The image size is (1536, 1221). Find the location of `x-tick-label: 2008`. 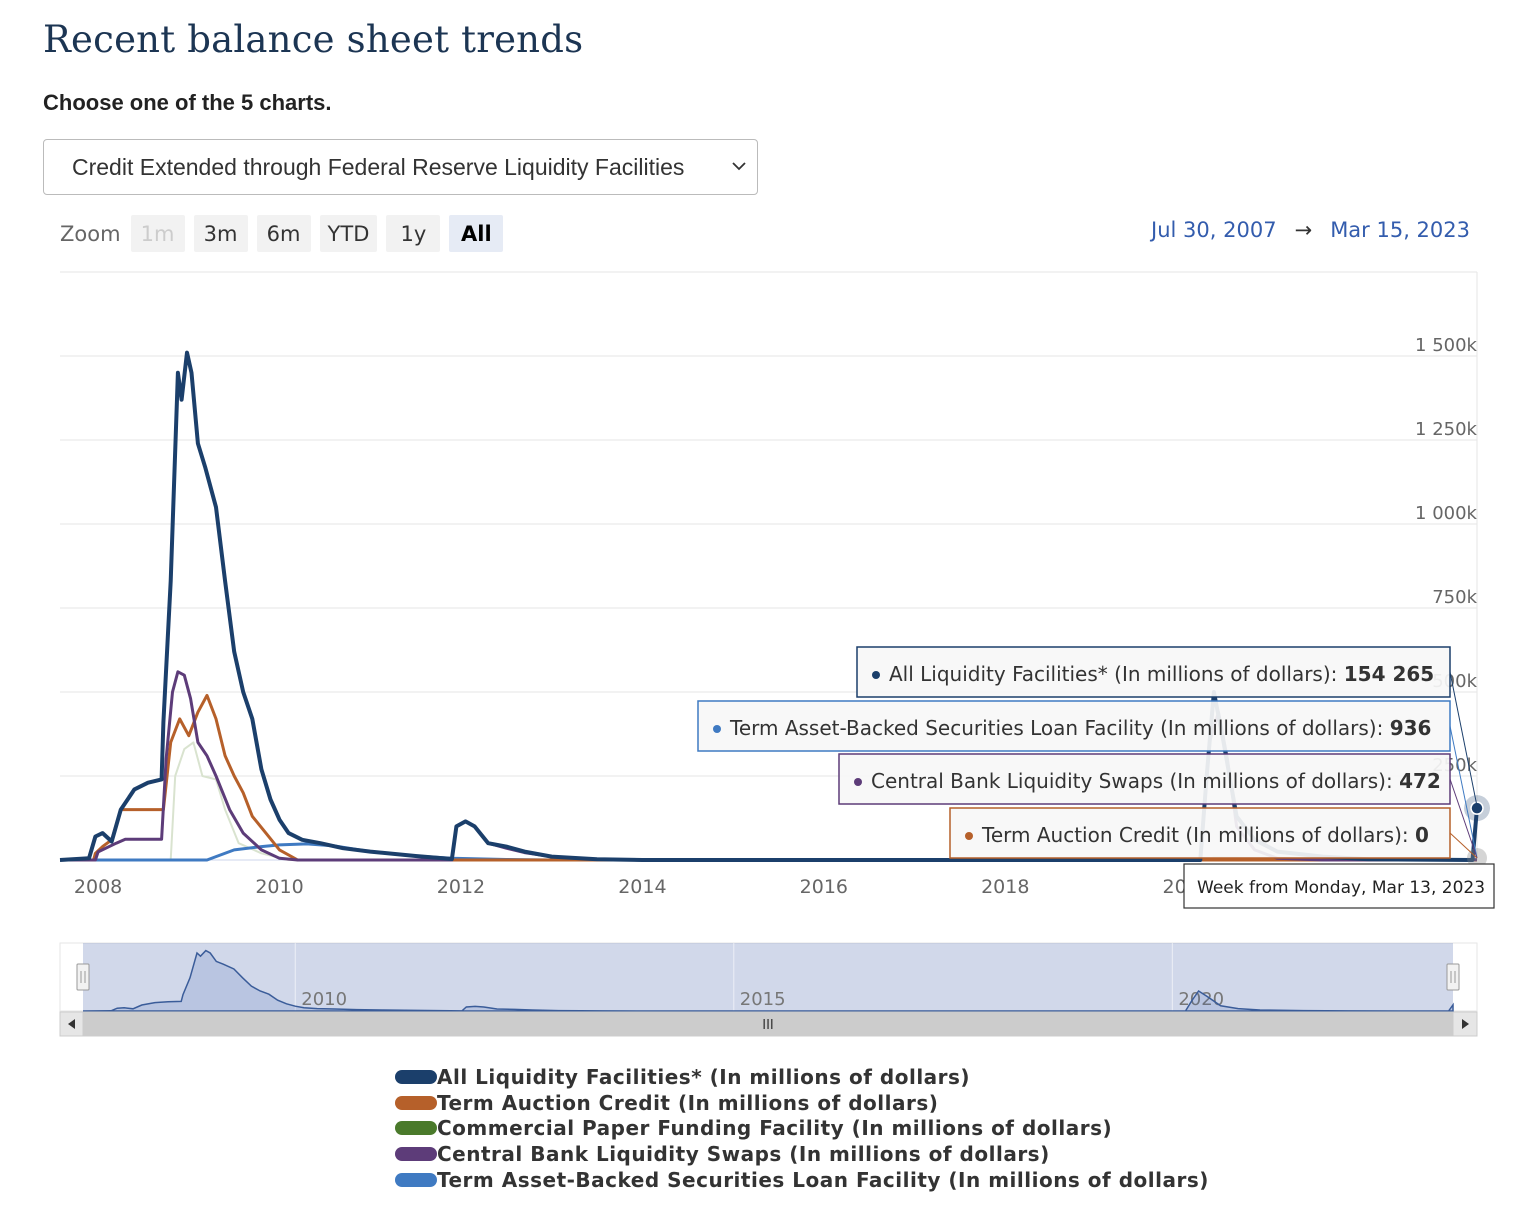

x-tick-label: 2008 is located at coordinates (98, 887).